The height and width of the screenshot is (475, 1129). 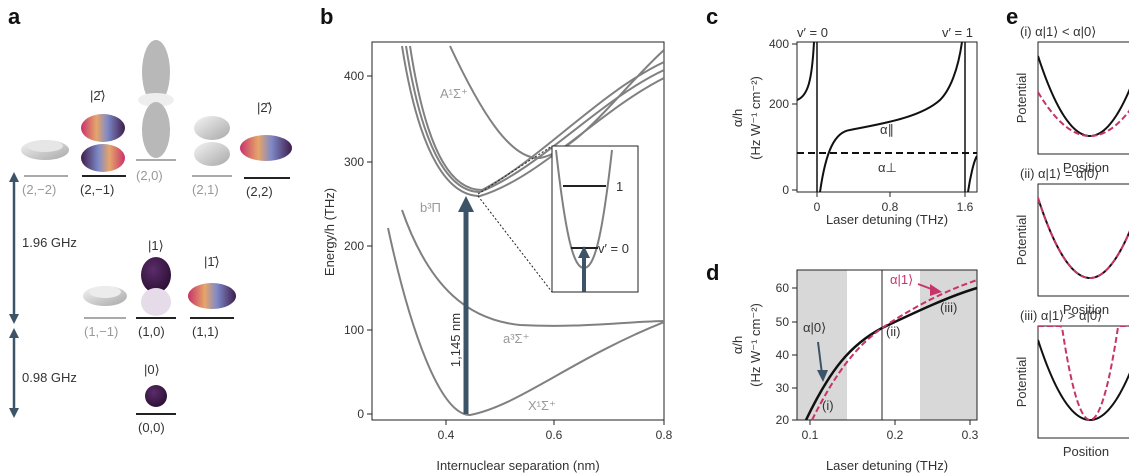 I want to click on b-x-tick-label: 0.8, so click(x=664, y=435).